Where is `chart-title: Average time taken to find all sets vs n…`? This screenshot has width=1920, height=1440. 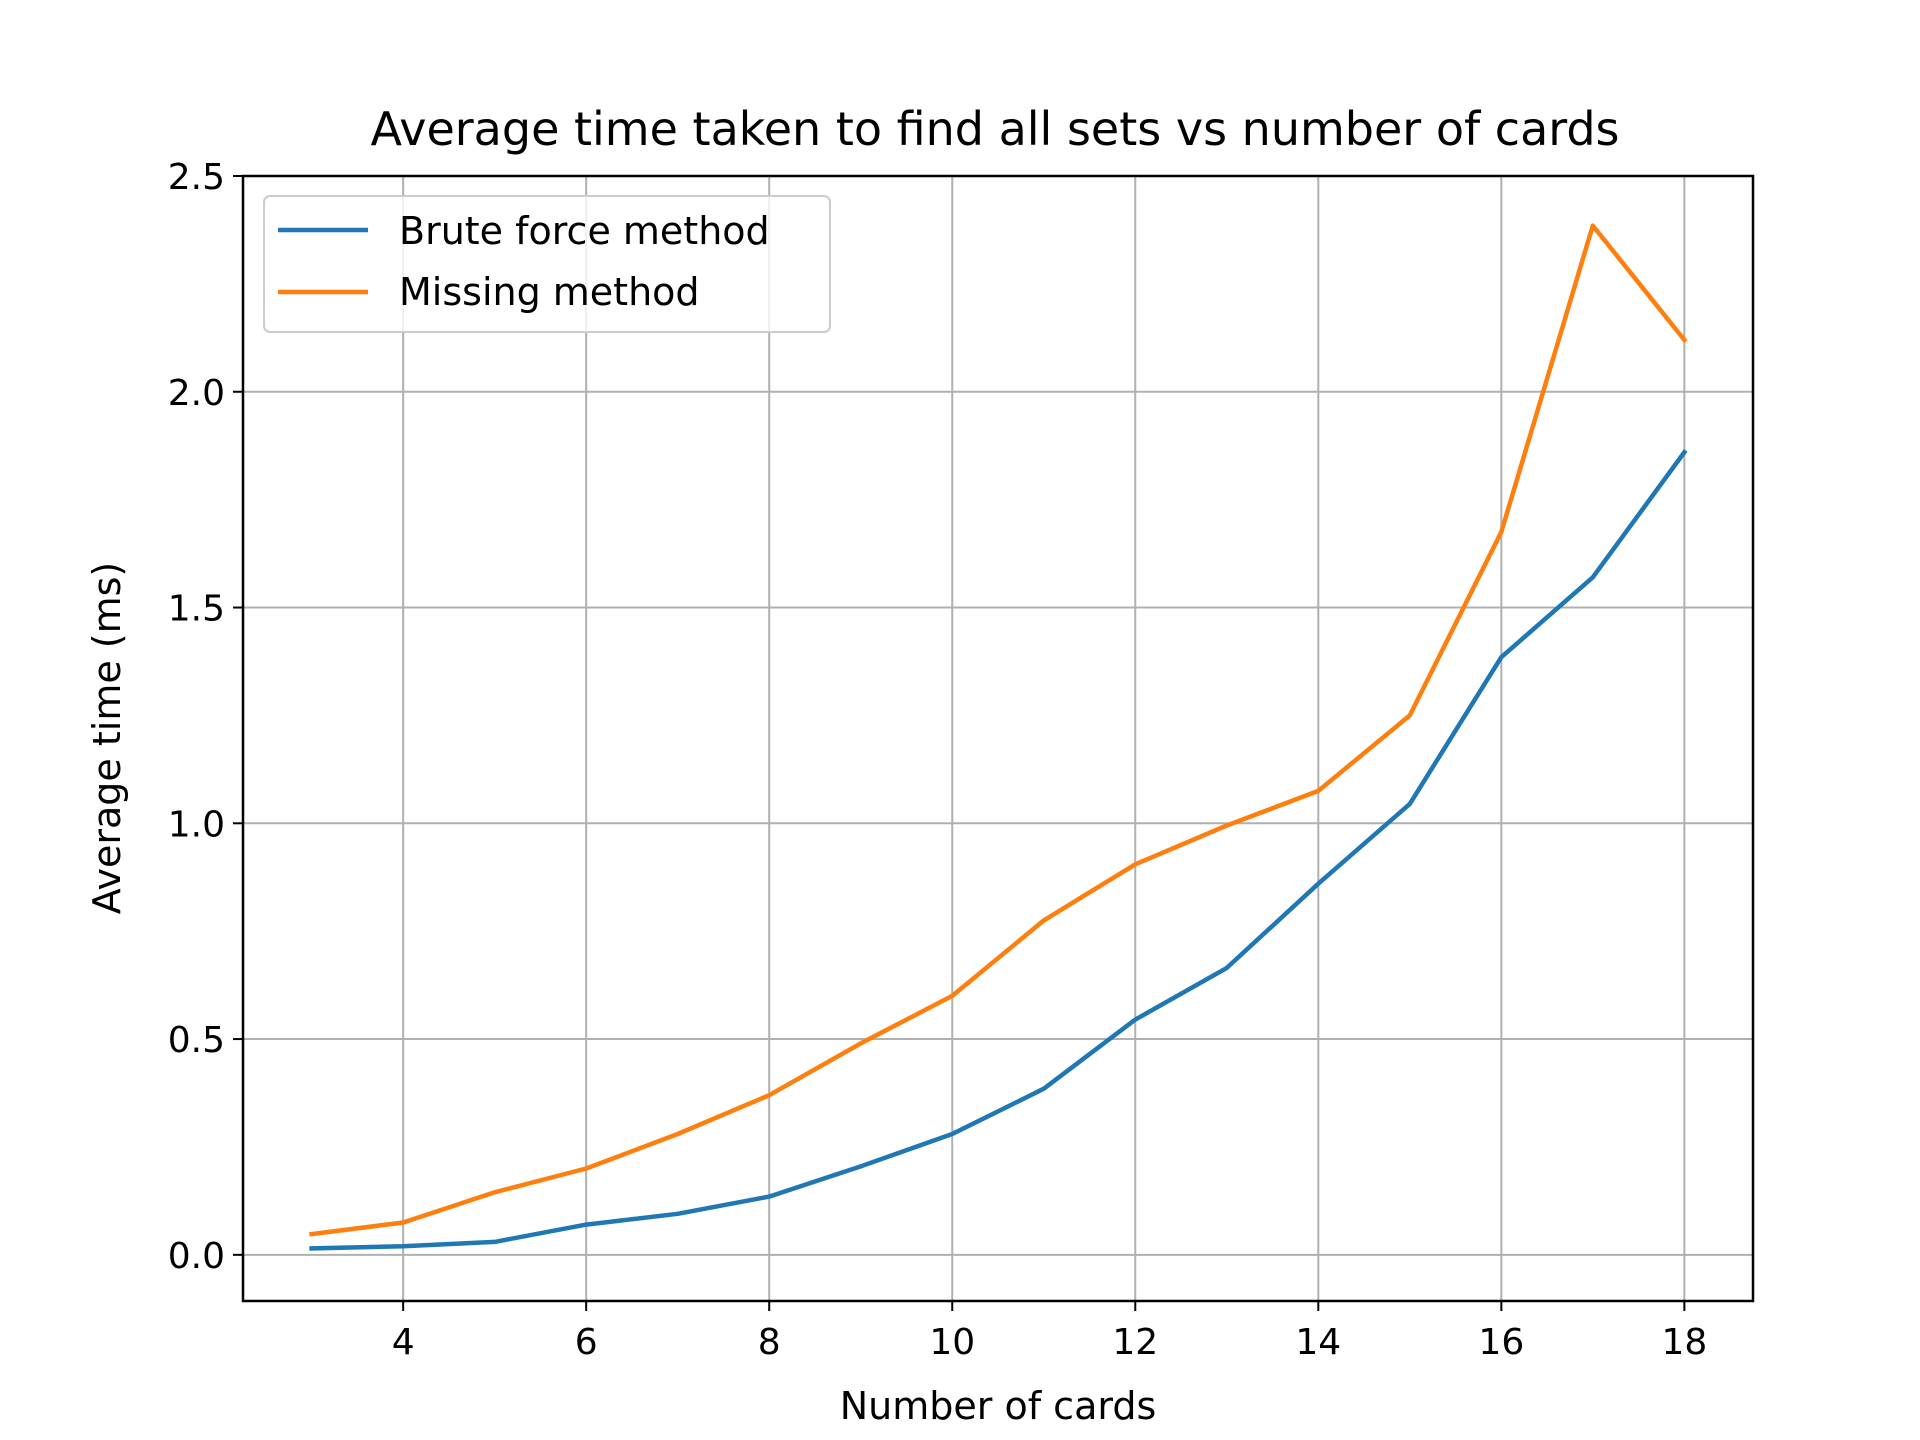 chart-title: Average time taken to find all sets vs n… is located at coordinates (994, 129).